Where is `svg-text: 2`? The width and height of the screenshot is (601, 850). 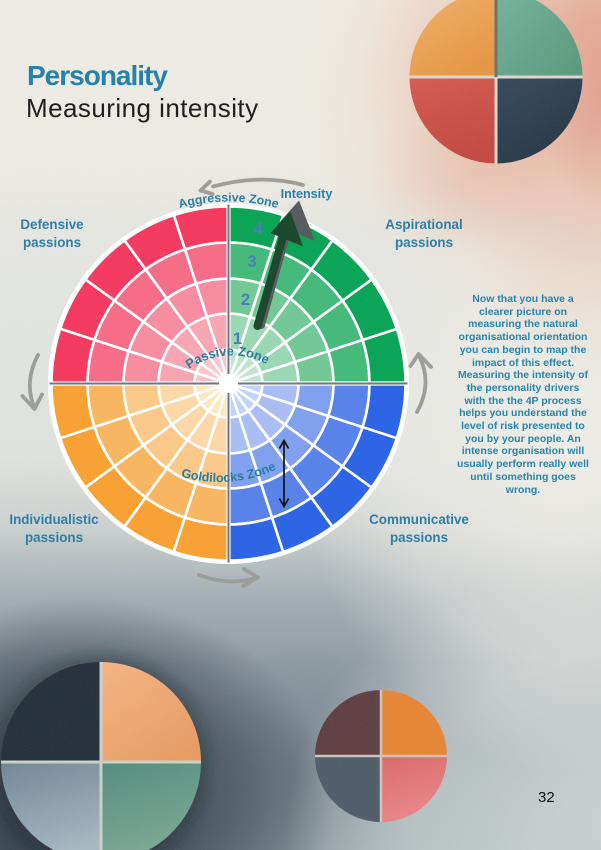
svg-text: 2 is located at coordinates (245, 300).